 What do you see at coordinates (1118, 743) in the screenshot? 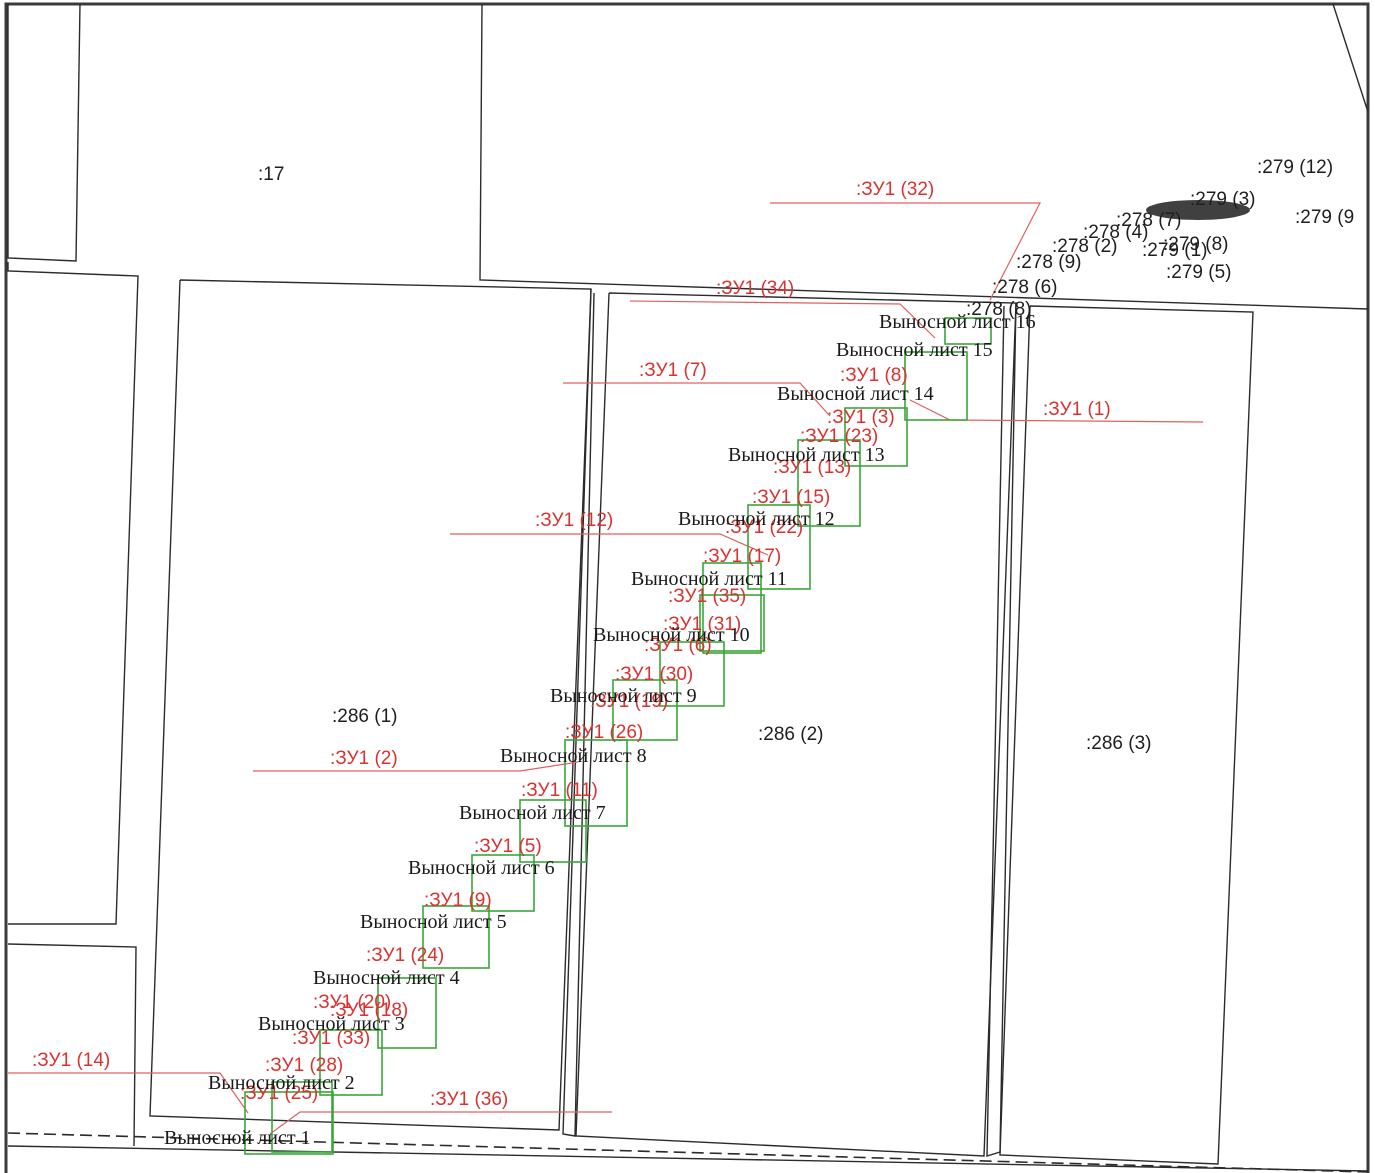
I see `parcel-label: :286 (3)` at bounding box center [1118, 743].